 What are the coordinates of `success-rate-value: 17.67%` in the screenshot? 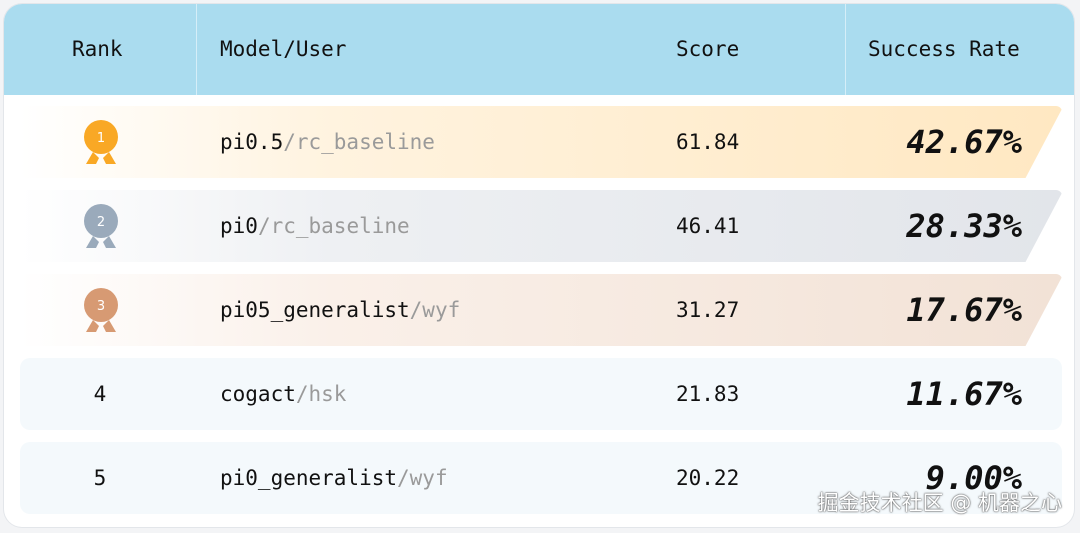 It's located at (964, 310).